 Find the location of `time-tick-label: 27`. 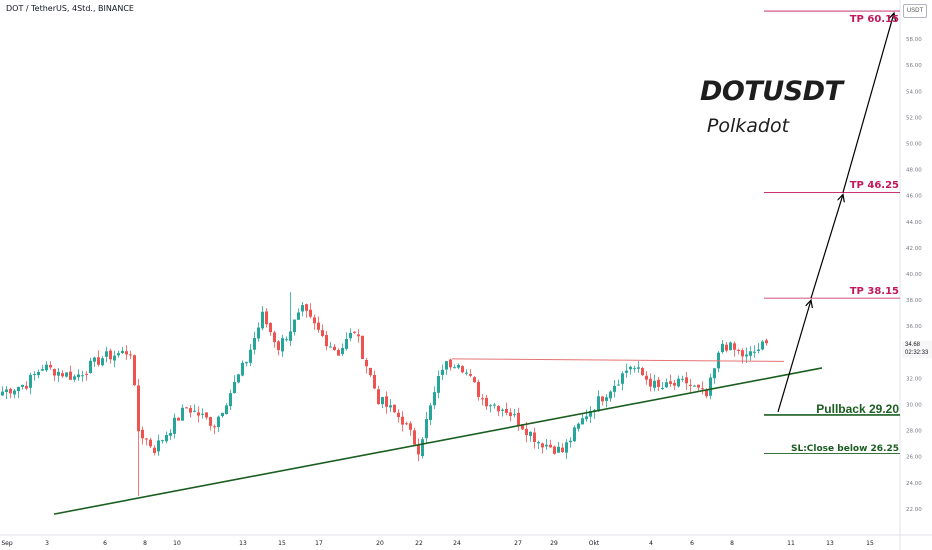

time-tick-label: 27 is located at coordinates (518, 543).